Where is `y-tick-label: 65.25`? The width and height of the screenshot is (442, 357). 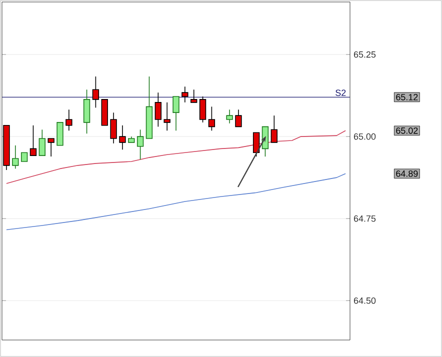 y-tick-label: 65.25 is located at coordinates (365, 54).